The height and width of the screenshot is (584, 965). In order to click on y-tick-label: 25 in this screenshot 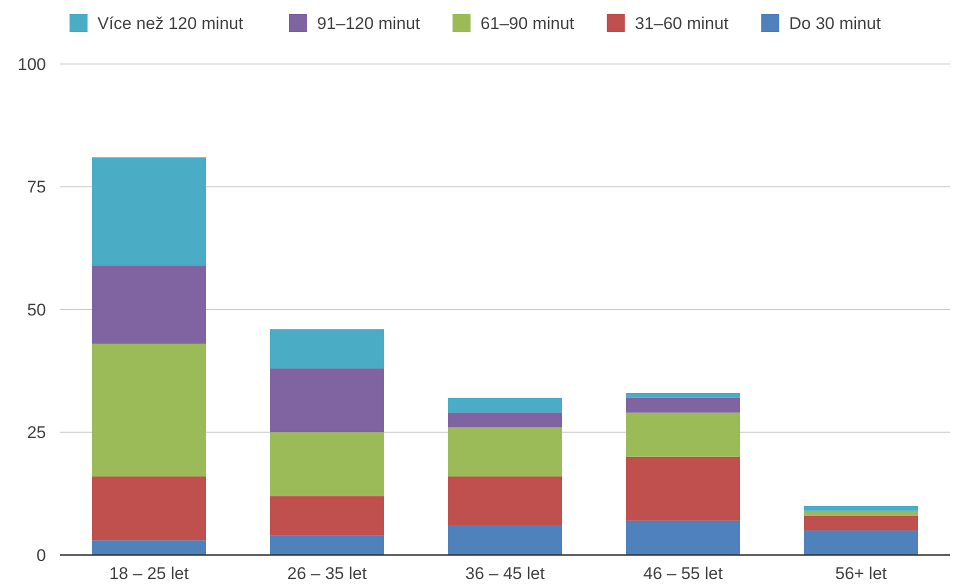, I will do `click(36, 432)`.